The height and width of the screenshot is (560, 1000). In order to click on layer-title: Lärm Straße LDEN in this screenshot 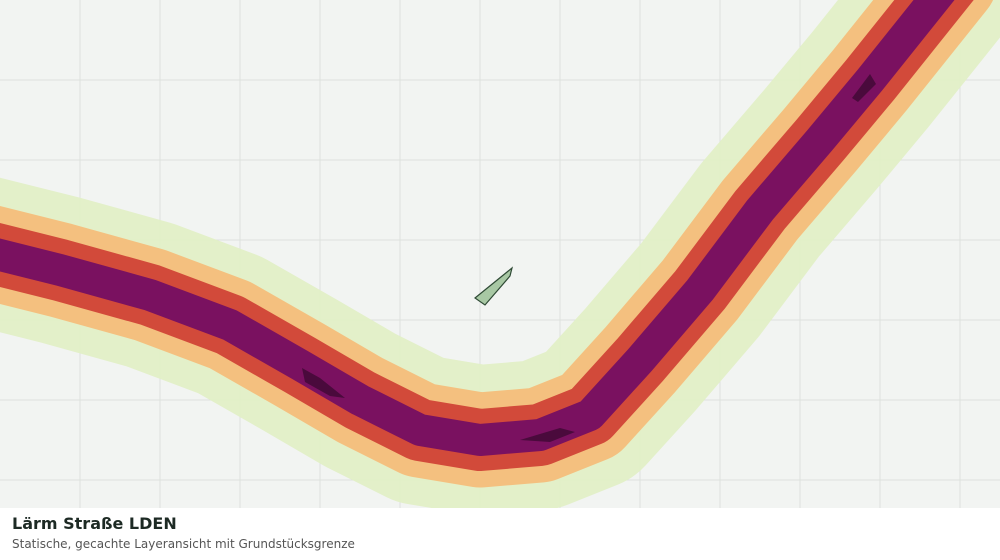, I will do `click(94, 523)`.